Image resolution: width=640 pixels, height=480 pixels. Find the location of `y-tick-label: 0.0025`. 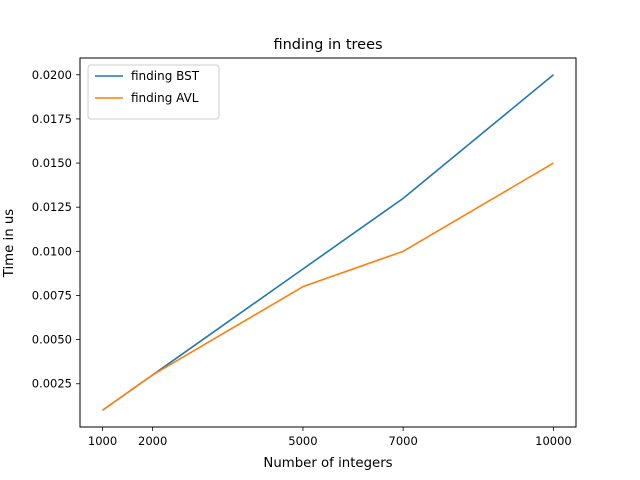

y-tick-label: 0.0025 is located at coordinates (52, 384).